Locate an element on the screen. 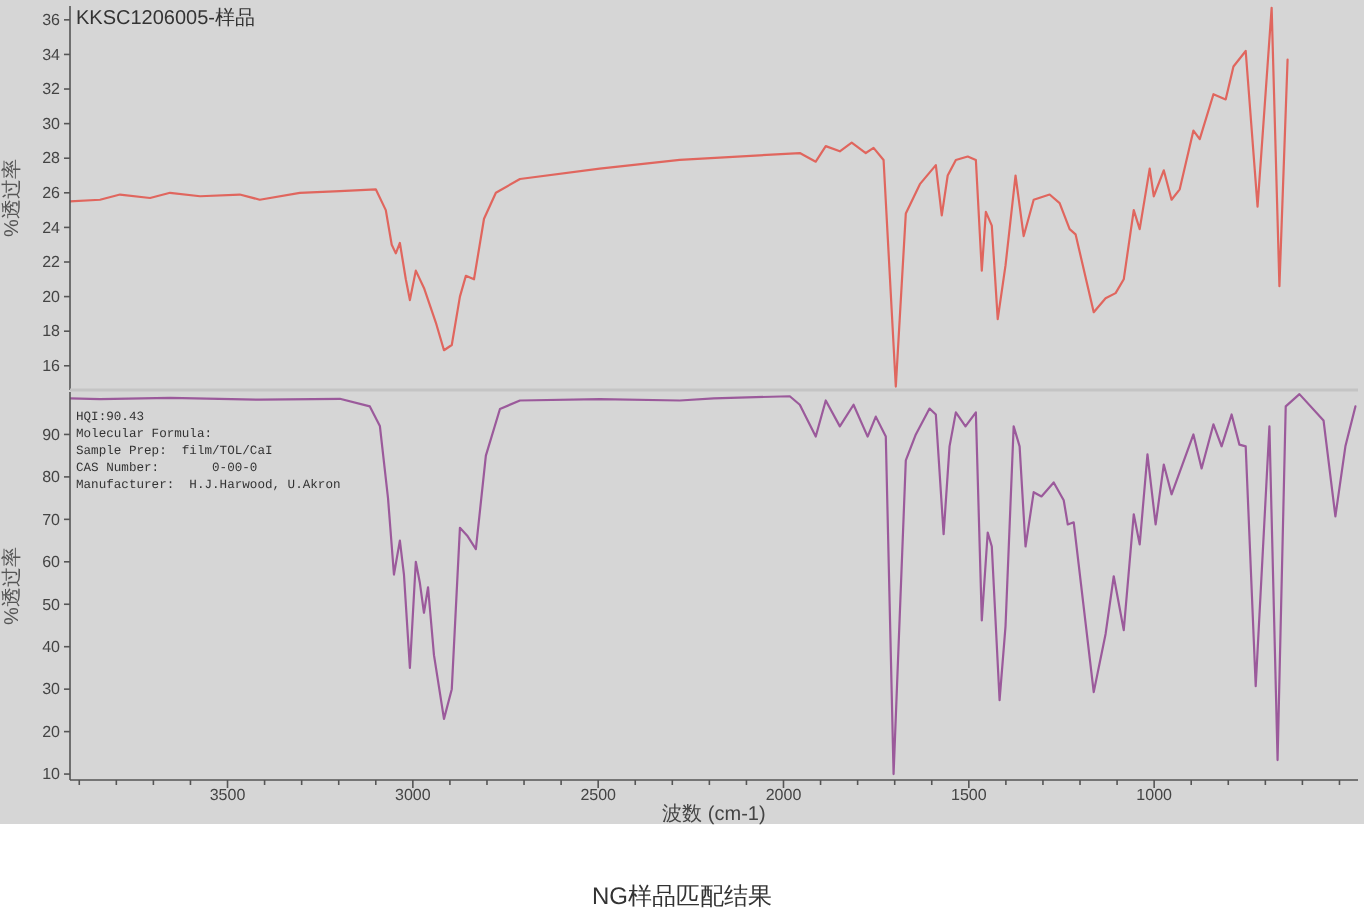 The width and height of the screenshot is (1364, 914). y-tick-label: 80 is located at coordinates (52, 477).